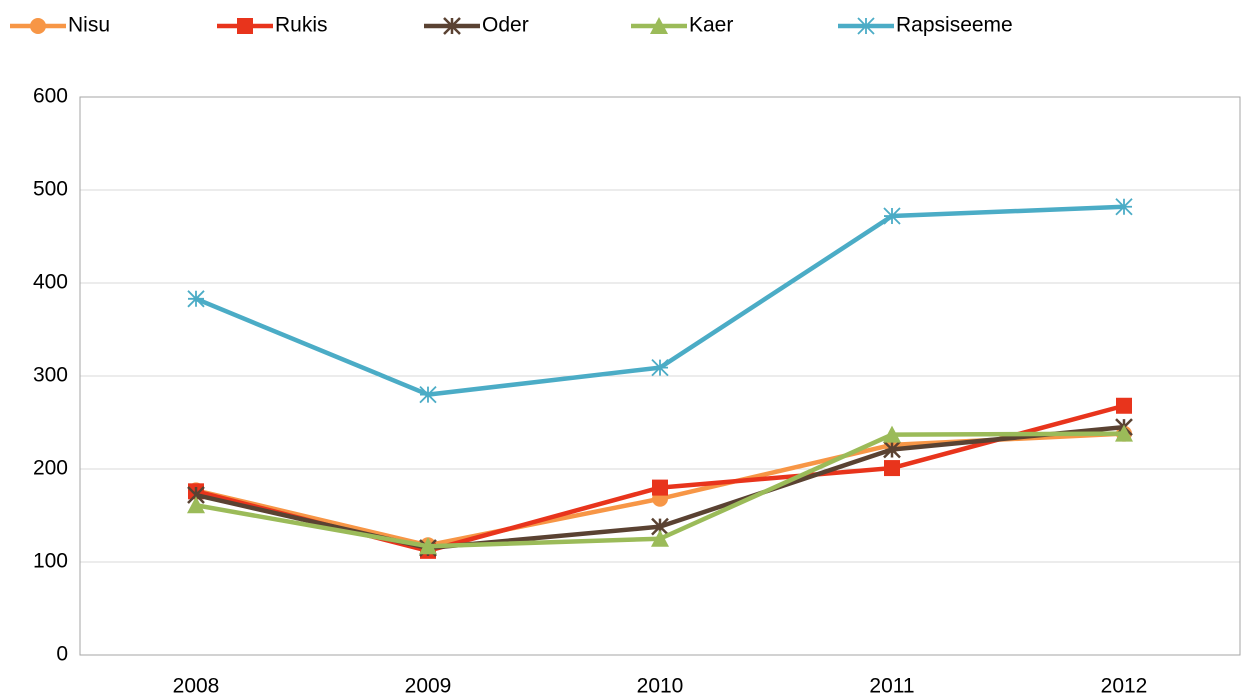 The image size is (1248, 697). What do you see at coordinates (50, 468) in the screenshot?
I see `y-tick-label: 200` at bounding box center [50, 468].